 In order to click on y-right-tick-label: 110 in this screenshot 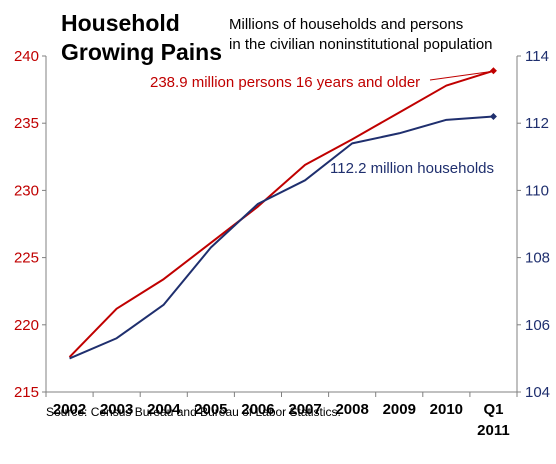, I will do `click(537, 190)`.